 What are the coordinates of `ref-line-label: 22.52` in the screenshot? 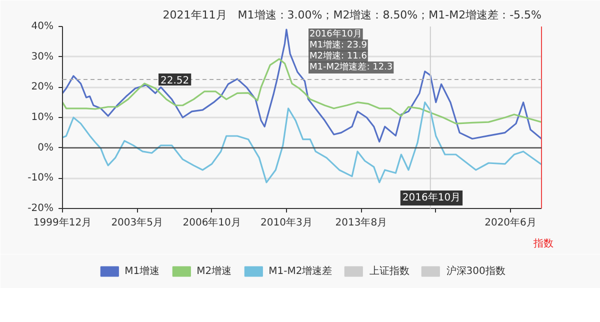 It's located at (175, 81).